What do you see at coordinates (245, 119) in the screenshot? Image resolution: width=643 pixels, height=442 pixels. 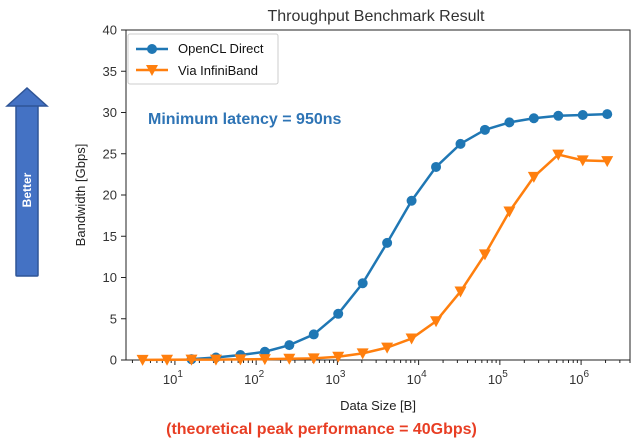 I see `latency-annotation: Minimum latency = 950ns` at bounding box center [245, 119].